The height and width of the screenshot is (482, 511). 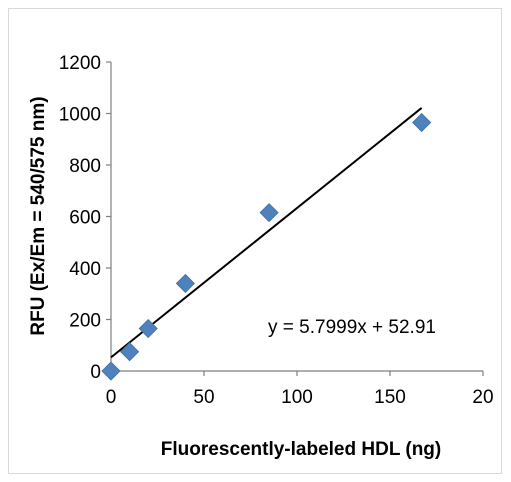 What do you see at coordinates (80, 63) in the screenshot?
I see `y-tick-label: 1200` at bounding box center [80, 63].